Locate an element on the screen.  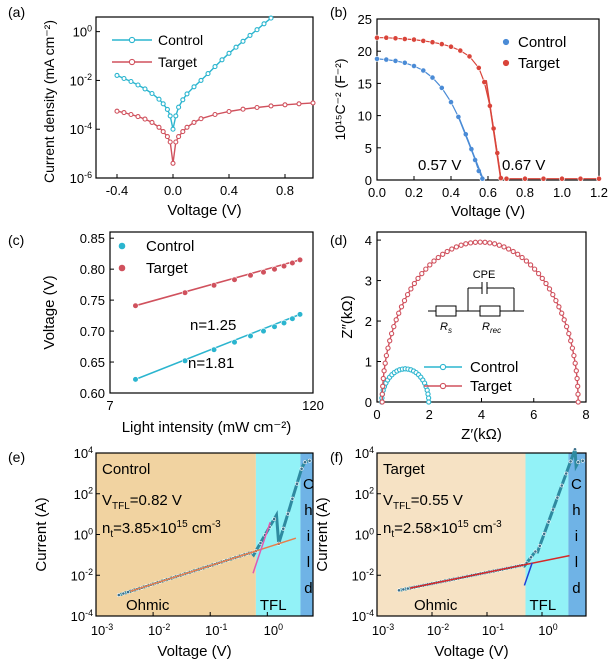
x-axis-label-e: Voltage (V) is located at coordinates (194, 651).